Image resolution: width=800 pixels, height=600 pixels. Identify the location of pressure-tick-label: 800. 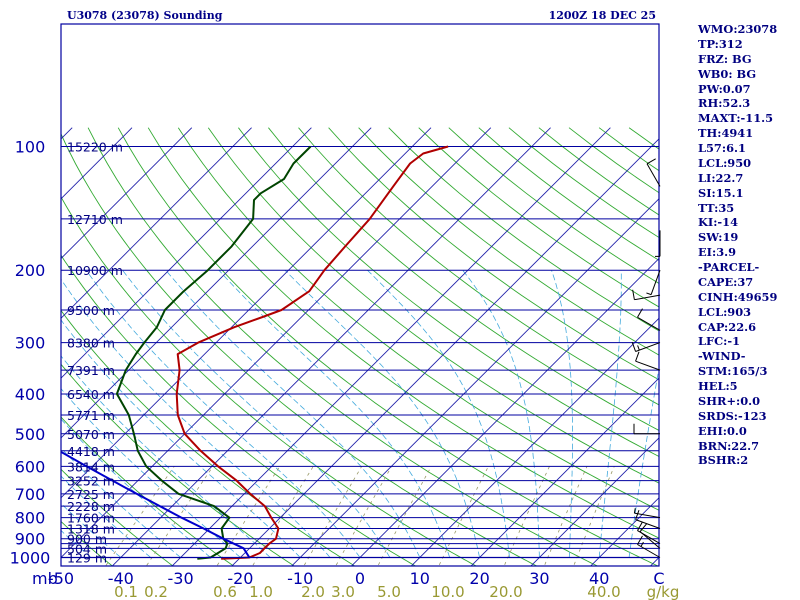
(30, 518).